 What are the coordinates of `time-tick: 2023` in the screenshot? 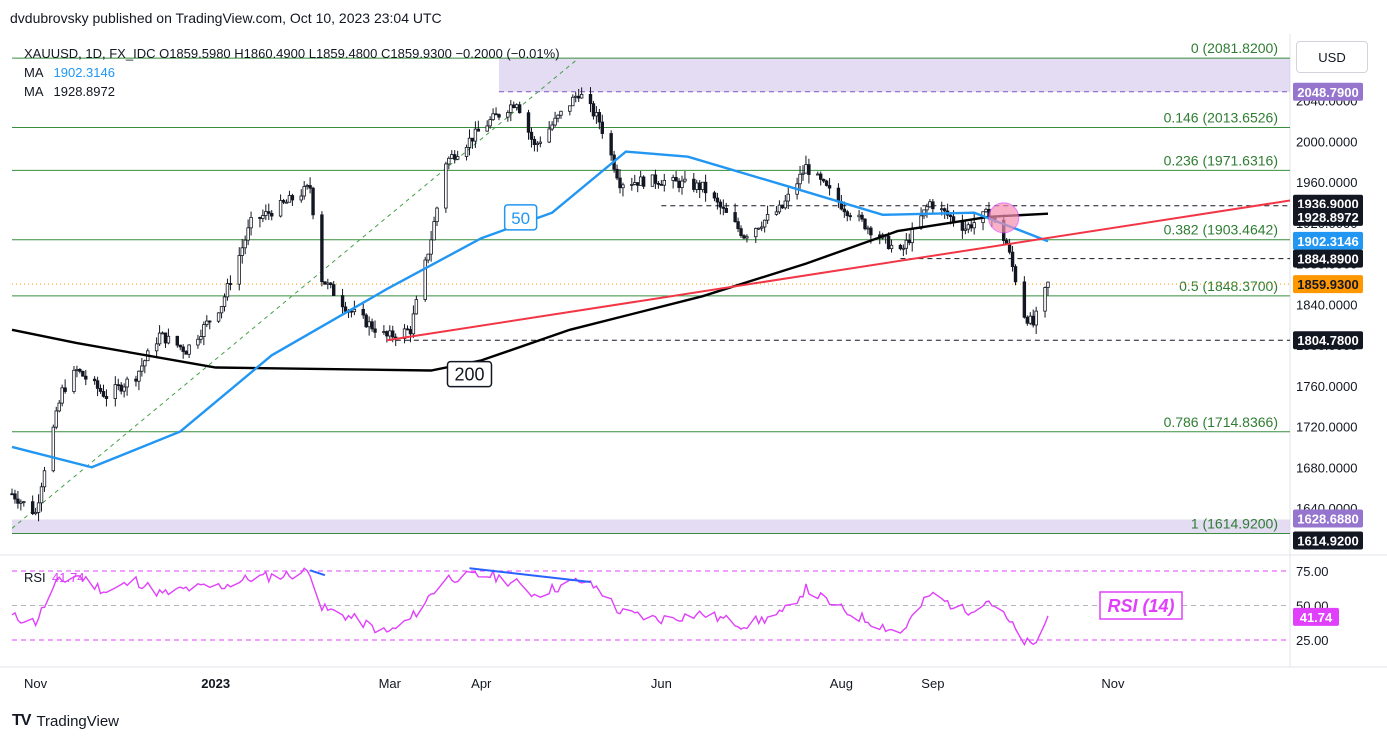 It's located at (215, 683).